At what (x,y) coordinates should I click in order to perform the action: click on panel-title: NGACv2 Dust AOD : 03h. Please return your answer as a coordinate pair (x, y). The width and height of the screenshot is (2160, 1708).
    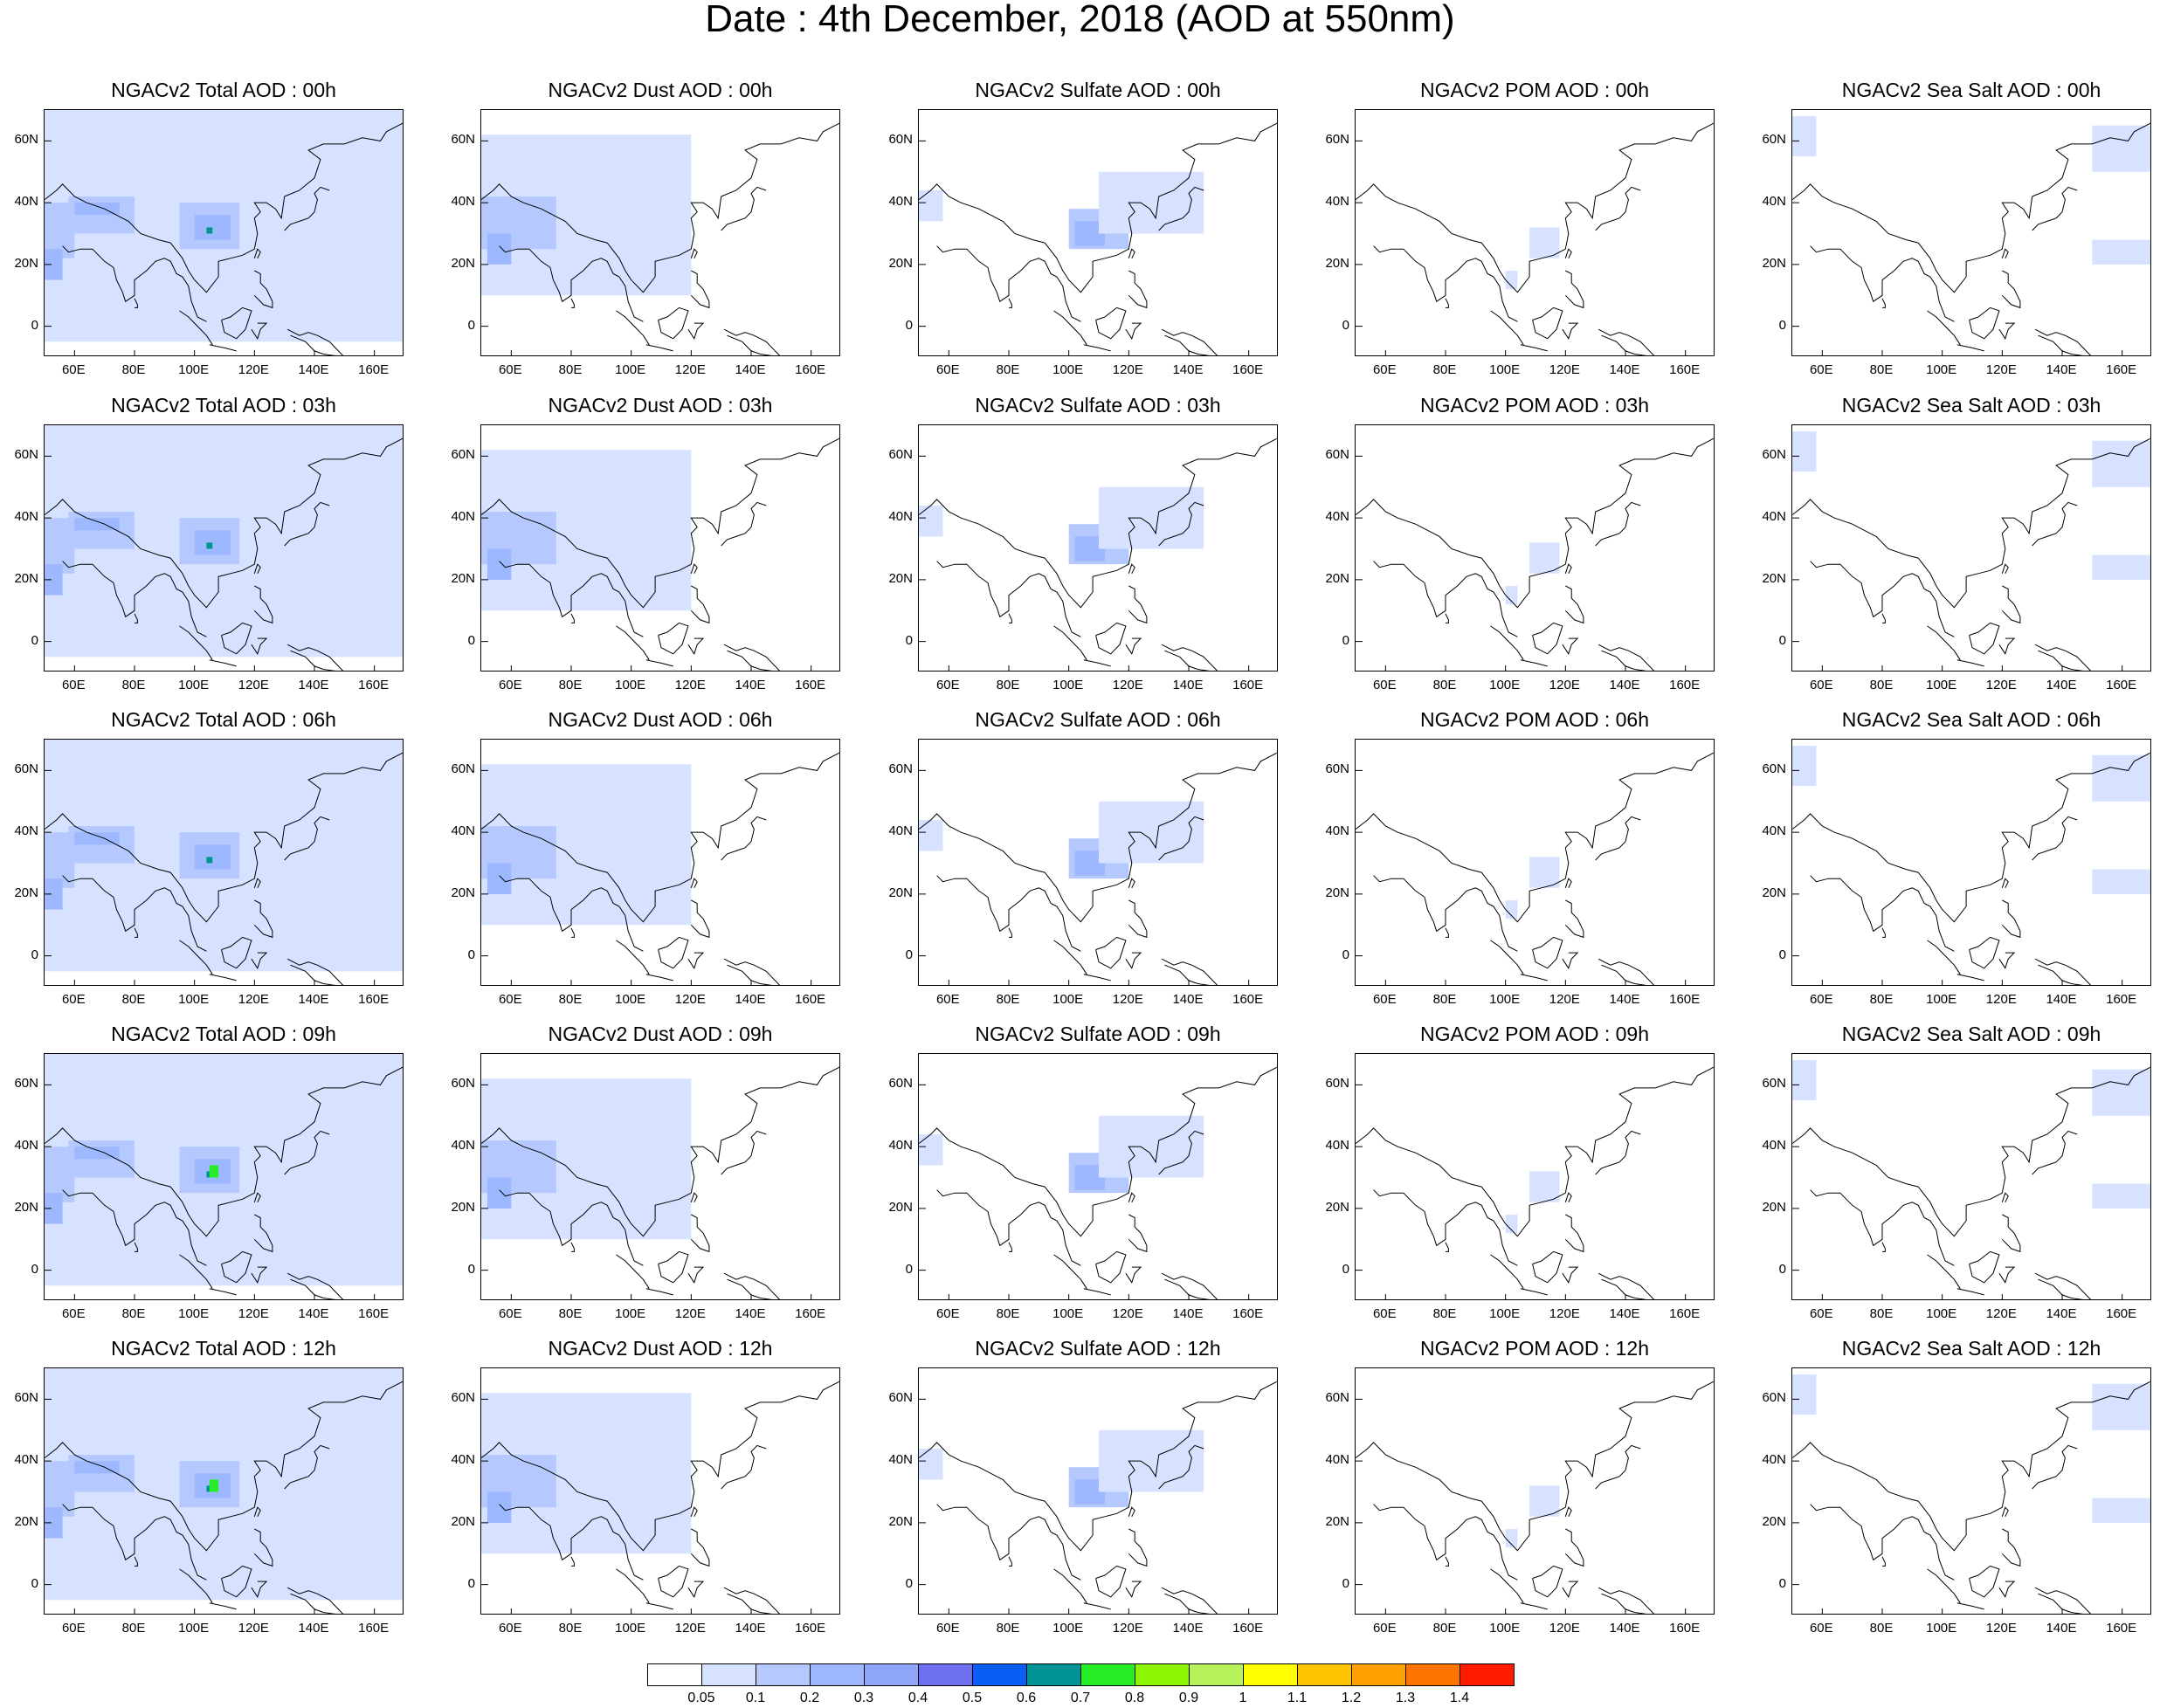
    Looking at the image, I should click on (661, 405).